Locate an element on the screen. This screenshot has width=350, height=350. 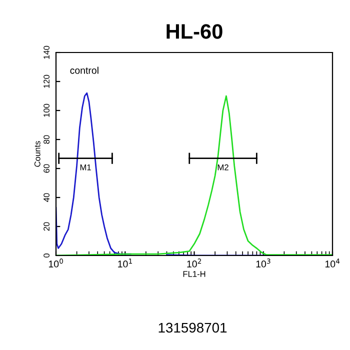
x-tick-label: 10$^{3}$ is located at coordinates (263, 263).